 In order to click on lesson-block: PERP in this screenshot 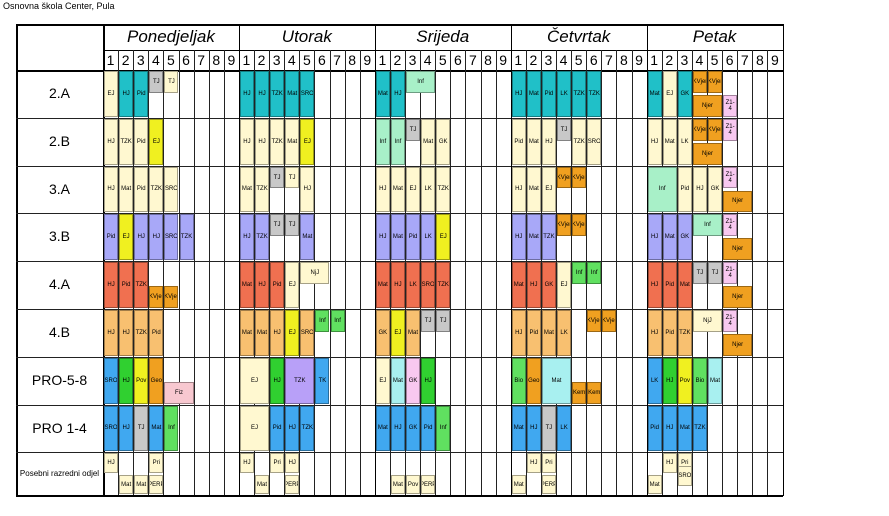, I will do `click(548, 484)`.